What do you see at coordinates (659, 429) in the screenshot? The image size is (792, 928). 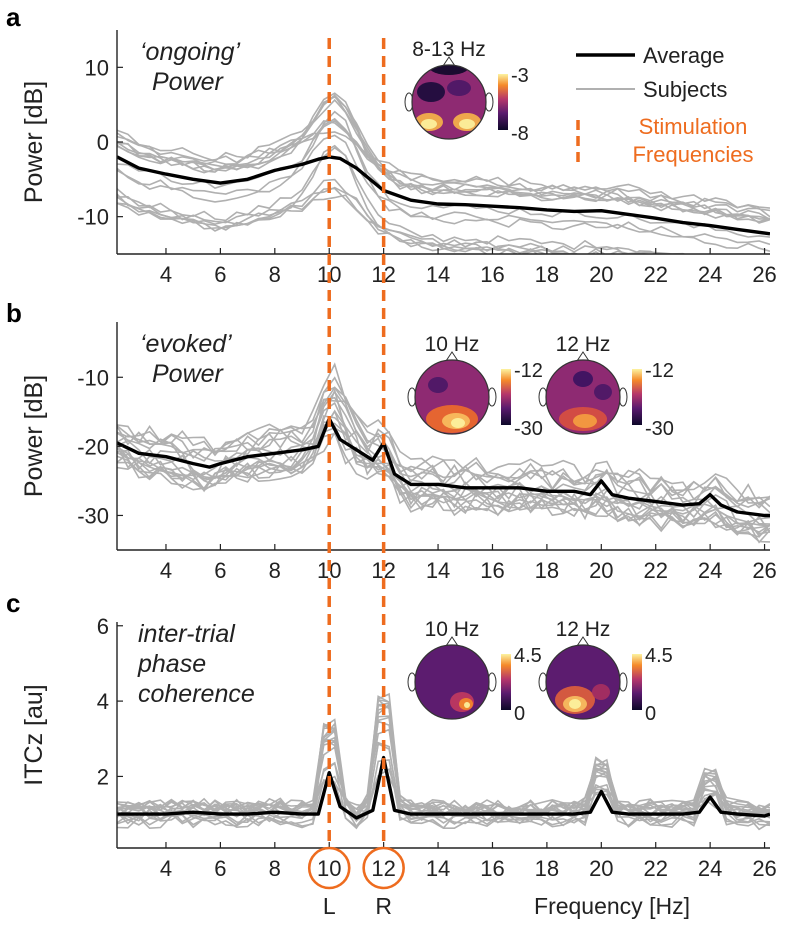 I see `colorbar-min-label: -30` at bounding box center [659, 429].